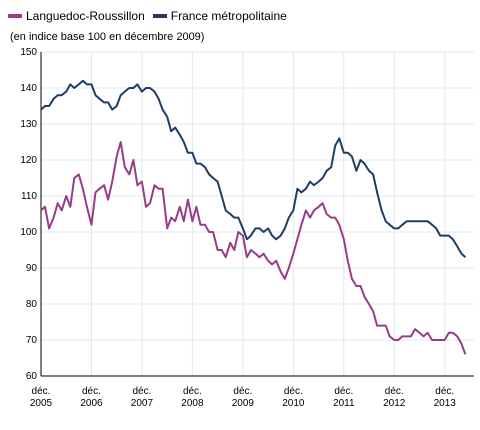  Describe the element at coordinates (344, 403) in the screenshot. I see `x-tick-label-year: 2011` at that location.